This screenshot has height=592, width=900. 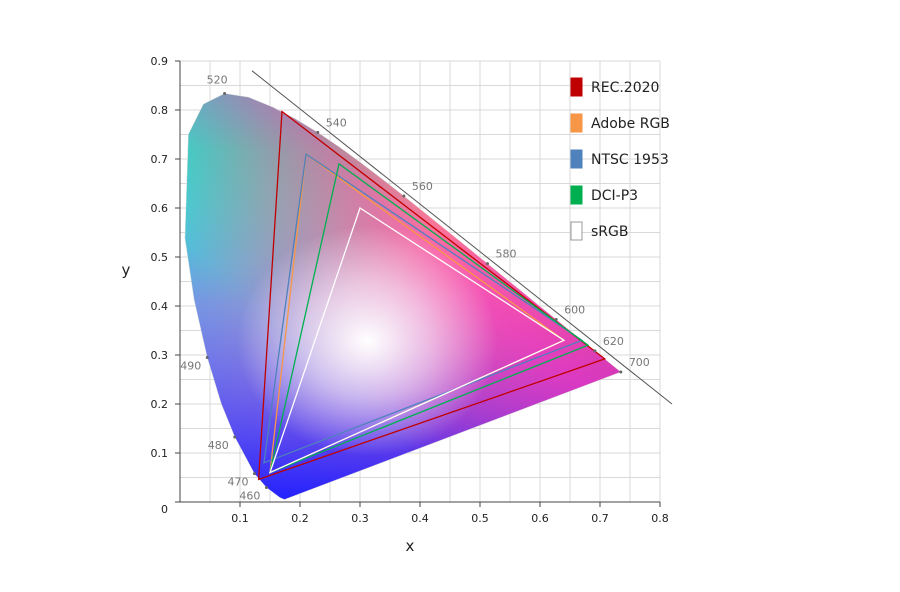 What do you see at coordinates (480, 518) in the screenshot?
I see `x-tick-label: 0.5` at bounding box center [480, 518].